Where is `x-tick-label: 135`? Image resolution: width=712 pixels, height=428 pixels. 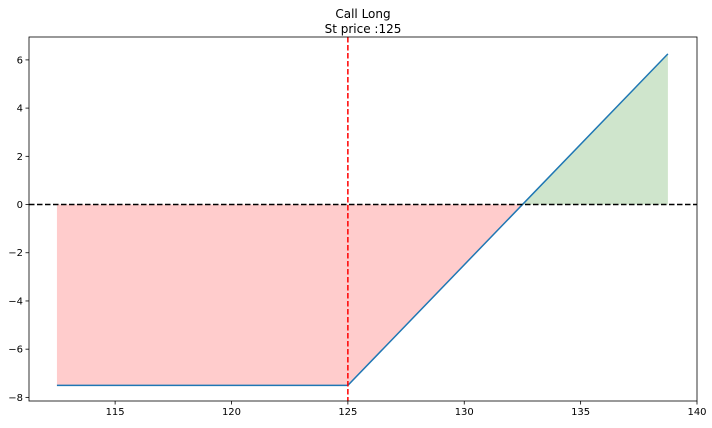 x-tick-label: 135 is located at coordinates (580, 412).